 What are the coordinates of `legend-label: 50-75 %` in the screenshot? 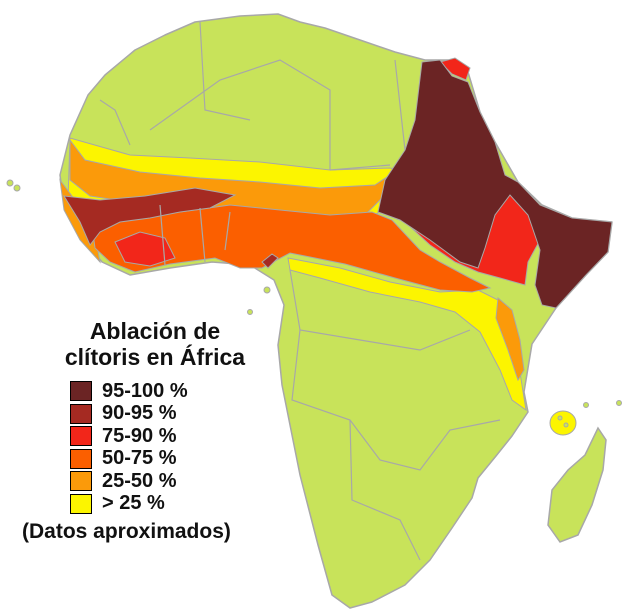 It's located at (139, 458).